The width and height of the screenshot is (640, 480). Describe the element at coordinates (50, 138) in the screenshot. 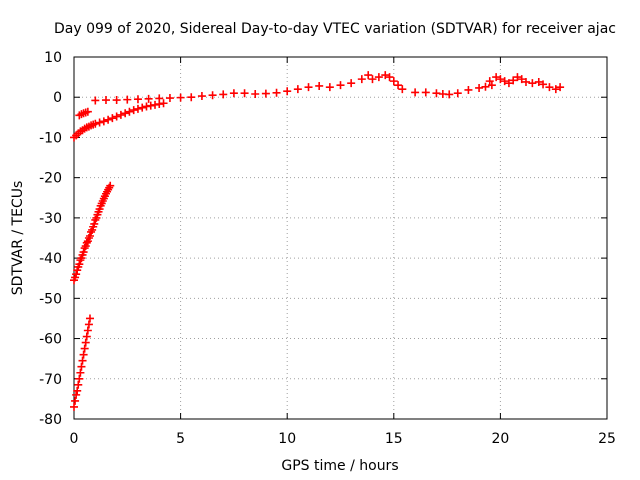

I see `y-tick-label: -10` at that location.